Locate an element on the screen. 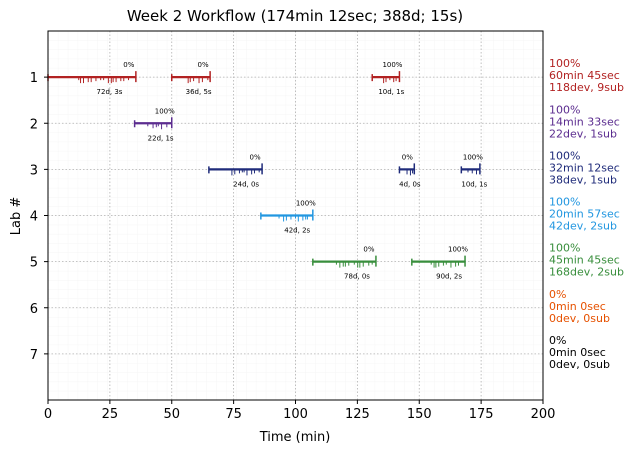  session-count-label: 42d, 2s is located at coordinates (297, 231).